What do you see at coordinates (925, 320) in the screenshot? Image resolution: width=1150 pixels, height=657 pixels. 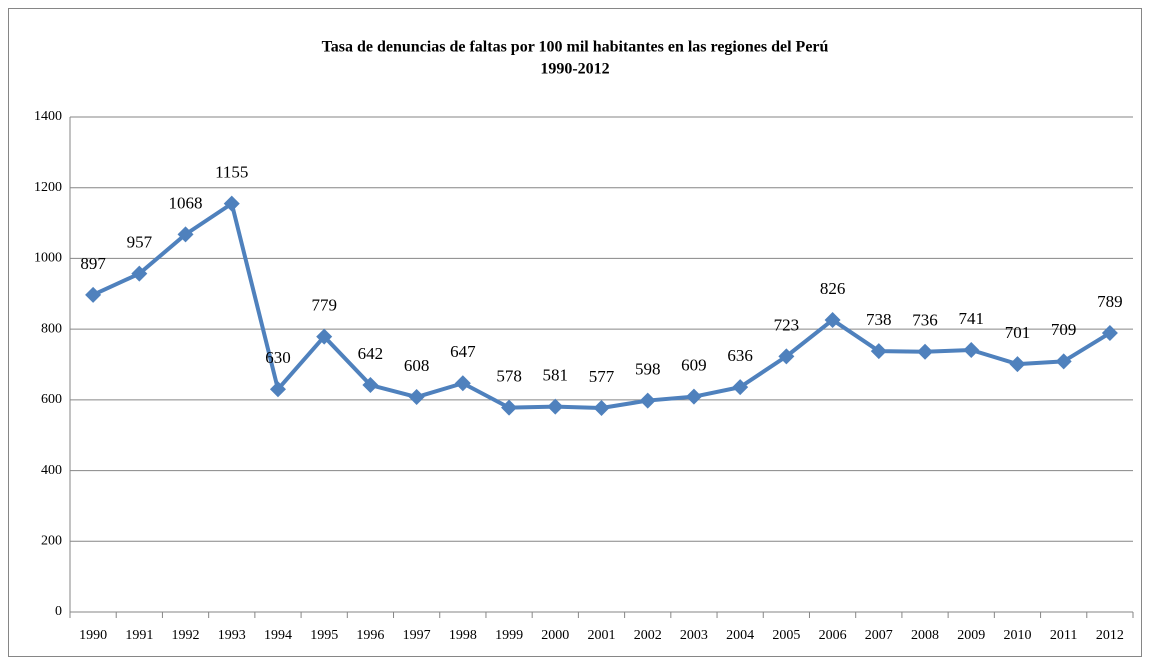 I see `data-label: 736` at bounding box center [925, 320].